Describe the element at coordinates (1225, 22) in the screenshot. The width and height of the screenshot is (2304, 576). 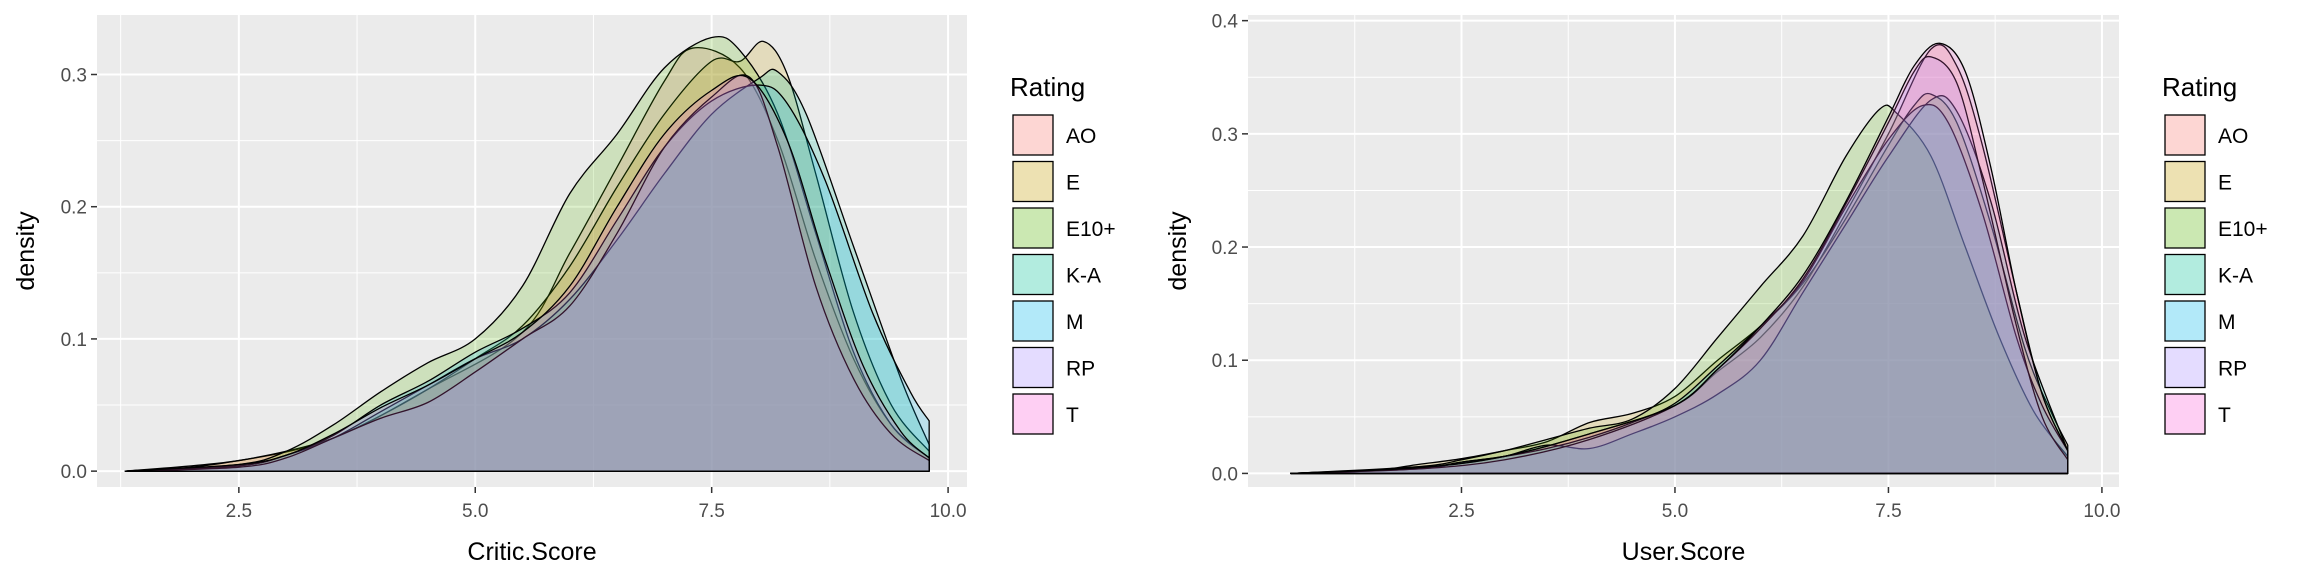
I see `y-tick-label: 0.4` at that location.